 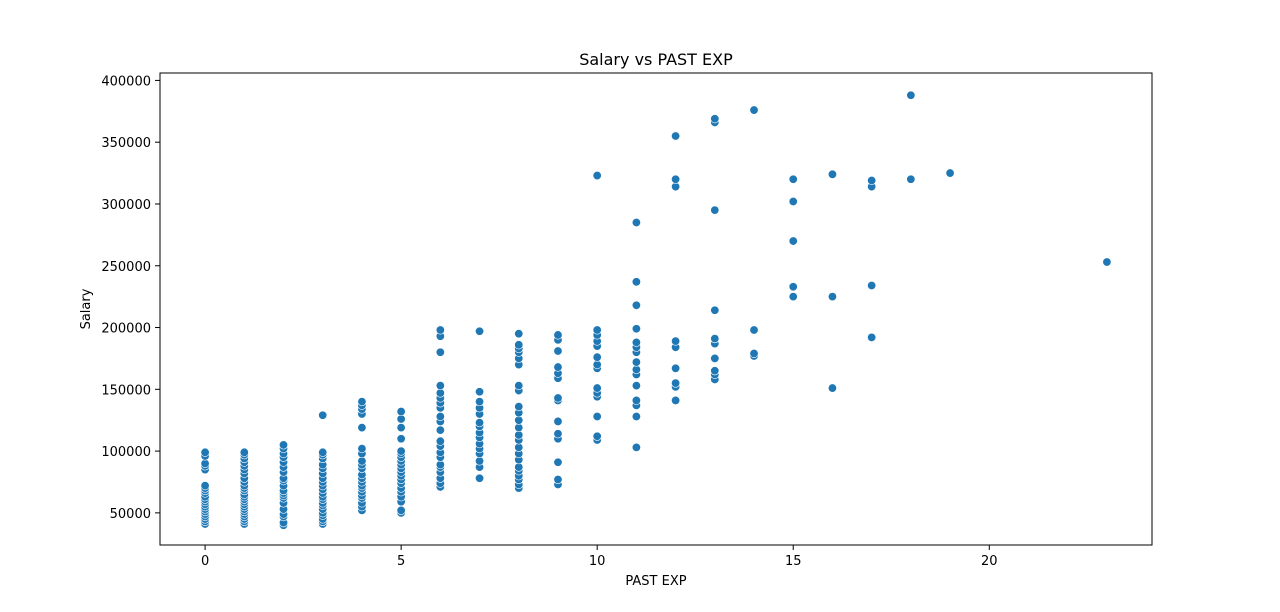 I want to click on y-tick-label: 400000, so click(x=126, y=81).